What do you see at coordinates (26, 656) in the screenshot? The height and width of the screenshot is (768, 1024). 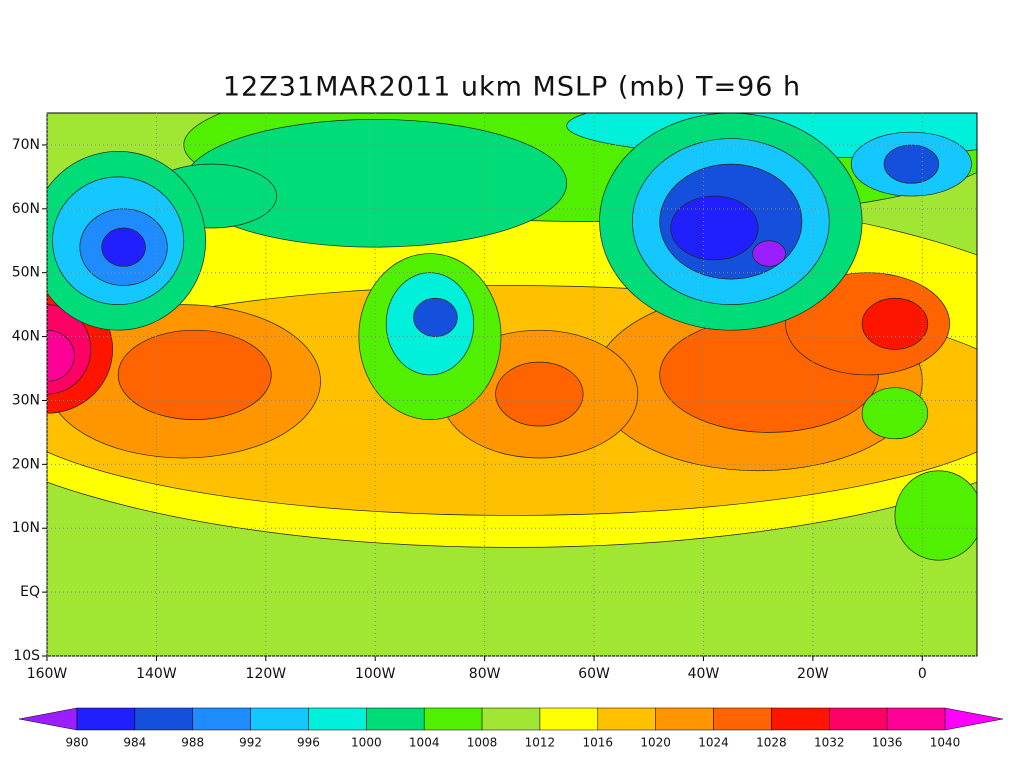 I see `y-tick-label: 10S` at bounding box center [26, 656].